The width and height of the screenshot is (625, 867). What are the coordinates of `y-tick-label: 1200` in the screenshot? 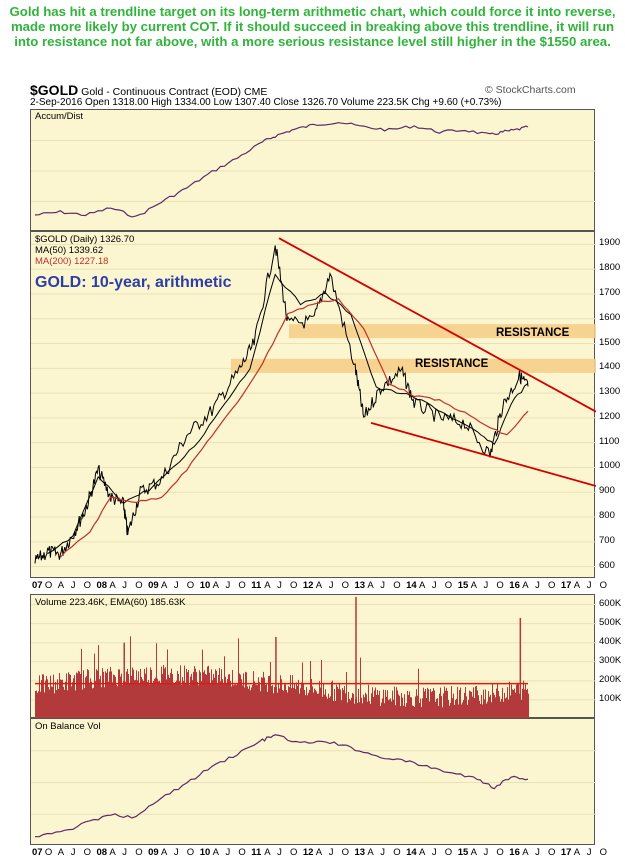 It's located at (610, 416).